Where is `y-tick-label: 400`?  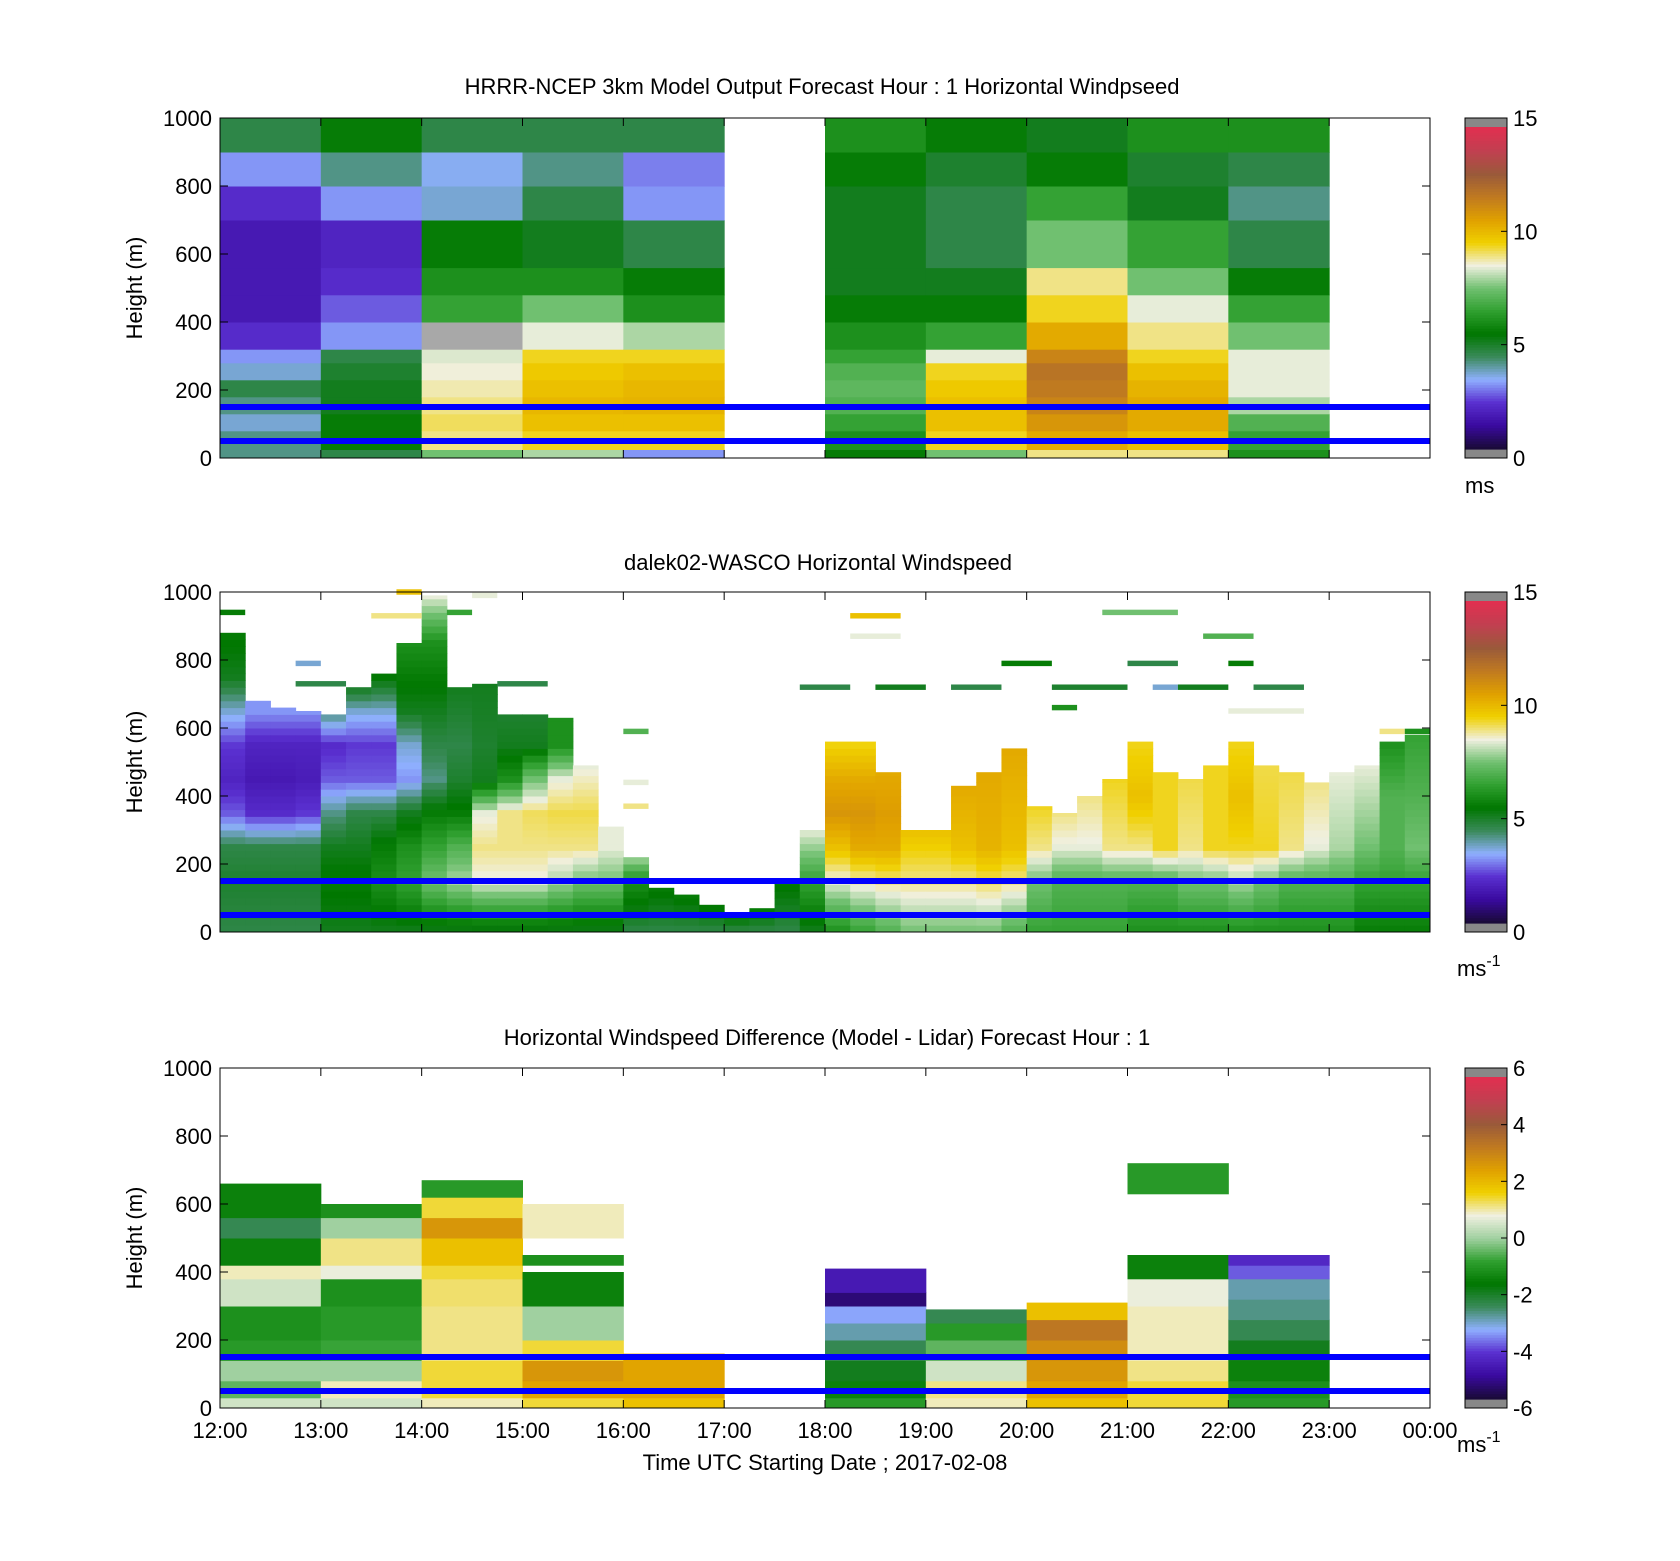 y-tick-label: 400 is located at coordinates (193, 322).